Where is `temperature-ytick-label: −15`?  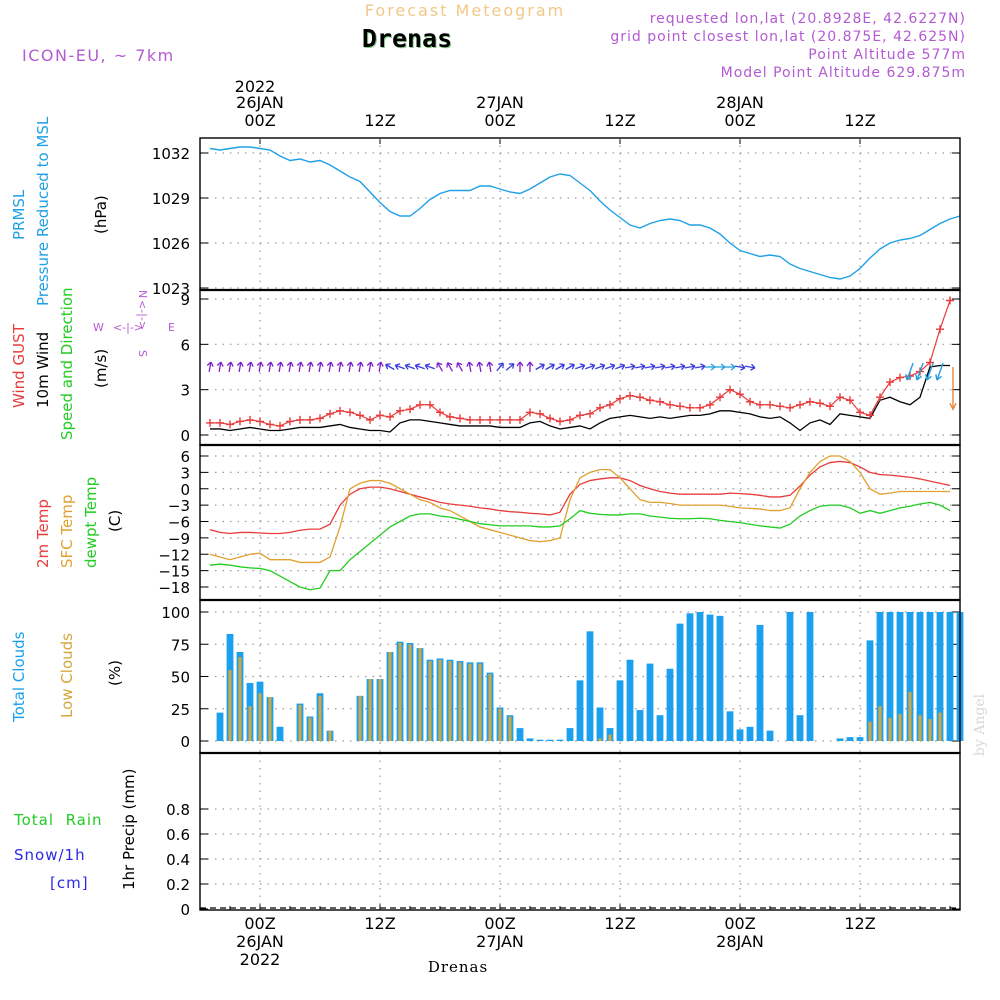
temperature-ytick-label: −15 is located at coordinates (174, 572).